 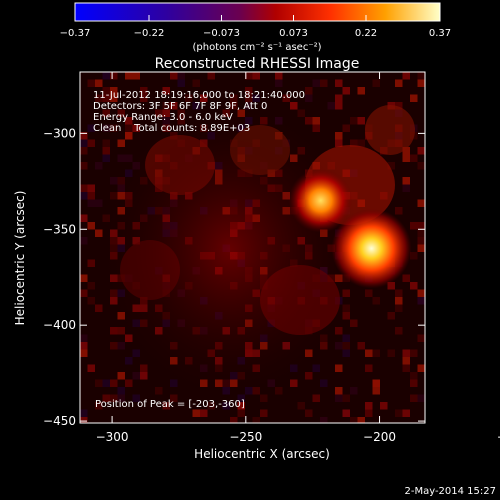 I want to click on footer-date: 2-May-2014 15:27, so click(x=450, y=491).